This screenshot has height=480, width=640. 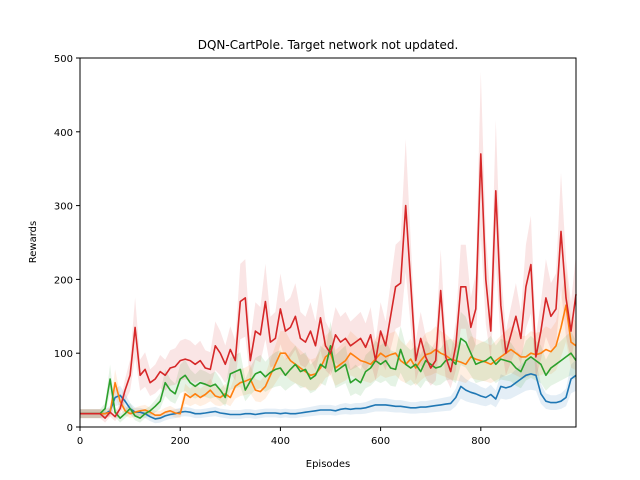 I want to click on series-3-line, so click(x=328, y=378).